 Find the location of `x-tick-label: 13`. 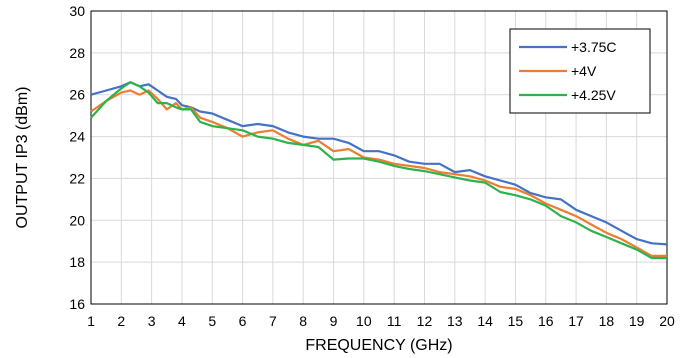

x-tick-label: 13 is located at coordinates (455, 321).